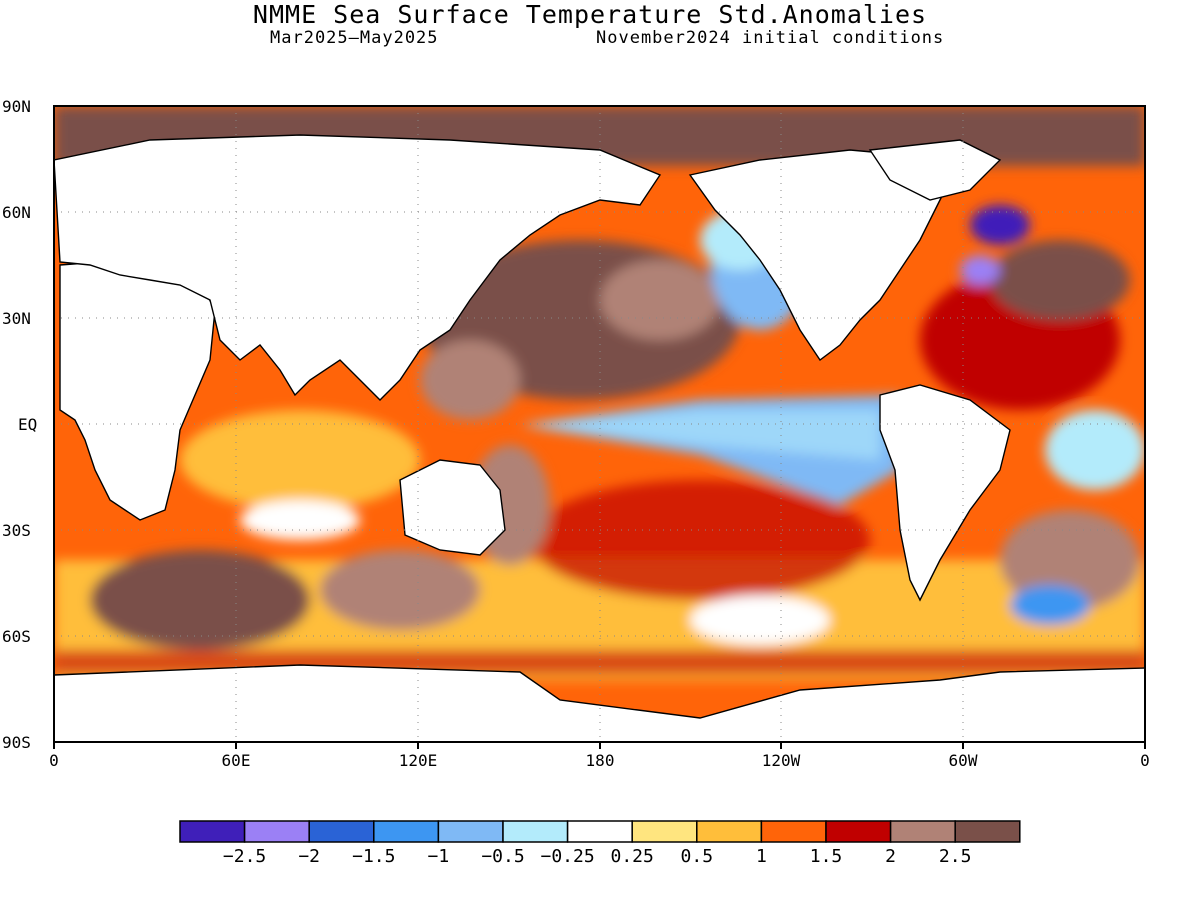  Describe the element at coordinates (236, 760) in the screenshot. I see `lon-label-60e: 60E` at that location.